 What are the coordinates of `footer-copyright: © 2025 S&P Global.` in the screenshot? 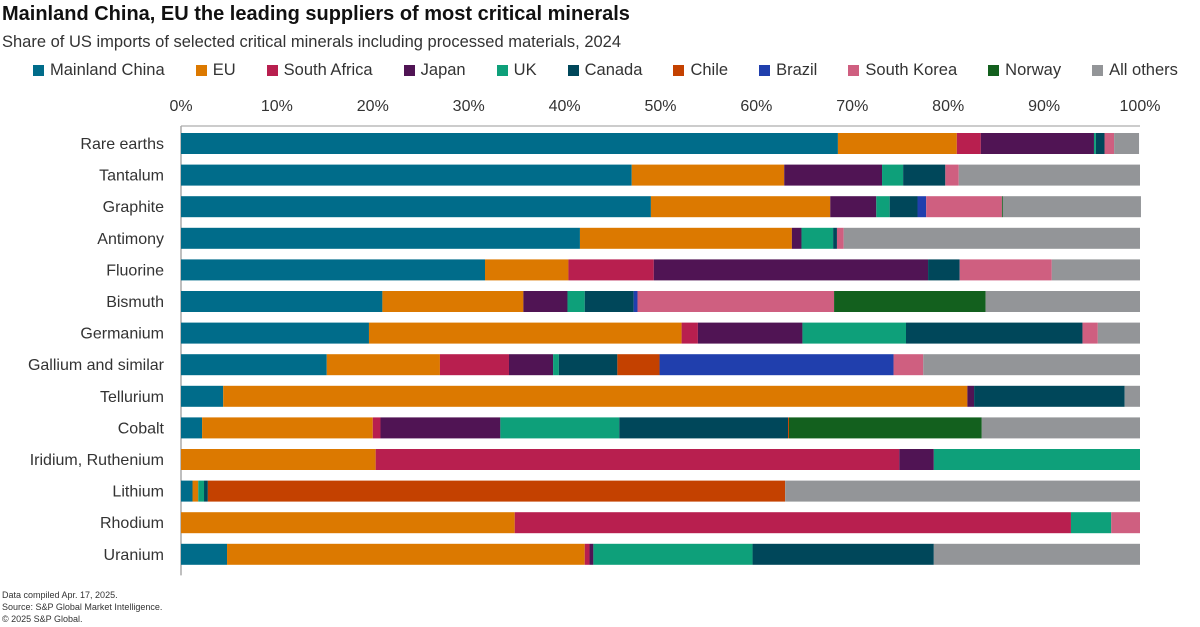 It's located at (42, 619).